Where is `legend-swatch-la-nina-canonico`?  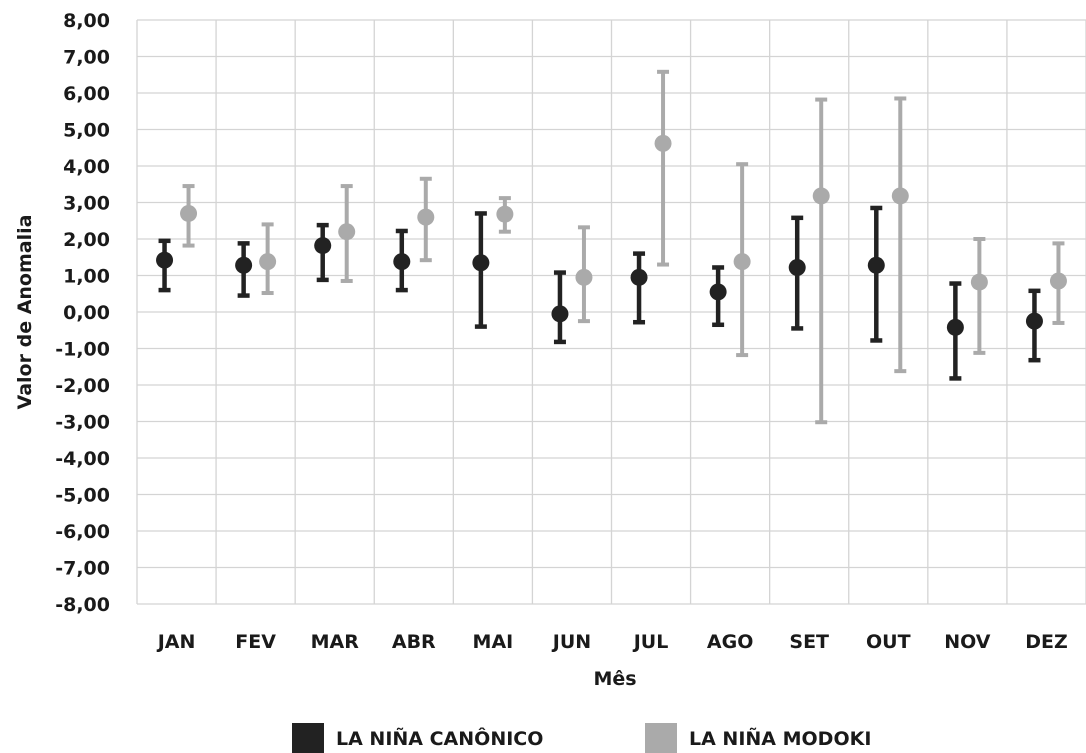 legend-swatch-la-nina-canonico is located at coordinates (308, 738).